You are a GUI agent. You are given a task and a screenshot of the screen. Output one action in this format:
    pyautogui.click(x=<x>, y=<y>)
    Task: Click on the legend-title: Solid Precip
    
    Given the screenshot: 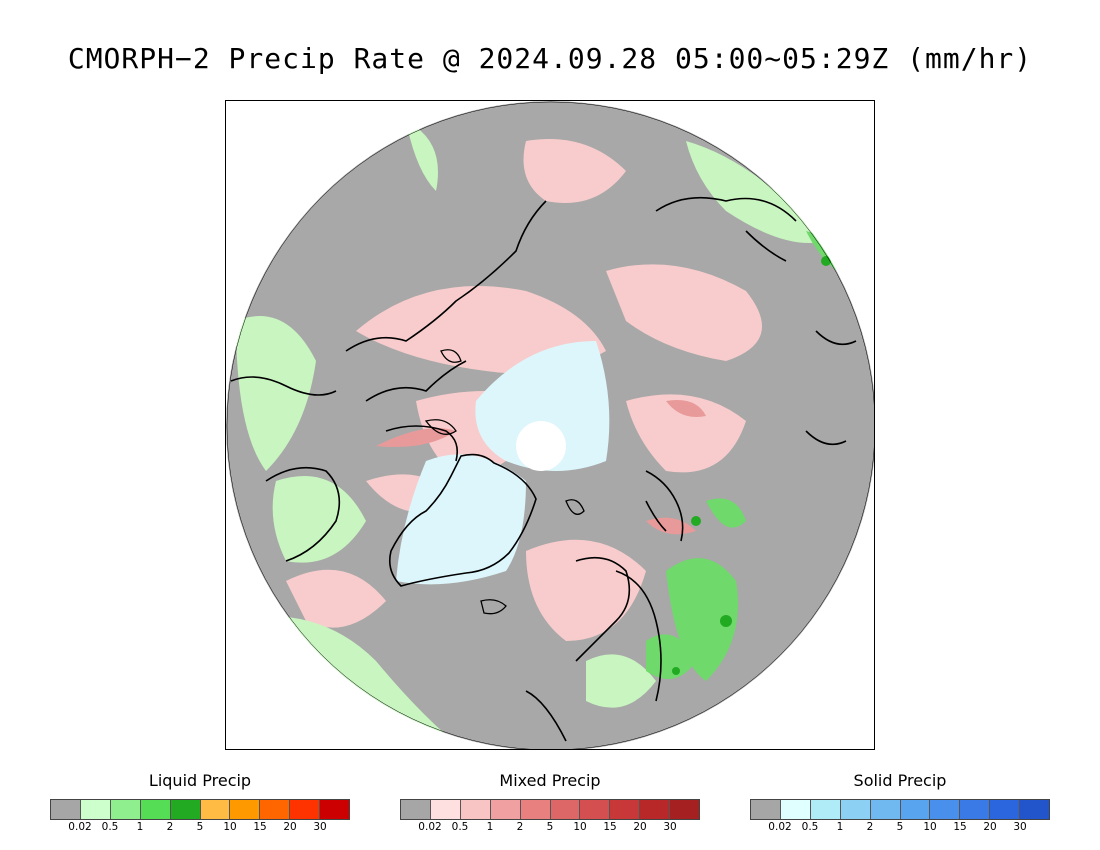 What is the action you would take?
    pyautogui.click(x=900, y=780)
    